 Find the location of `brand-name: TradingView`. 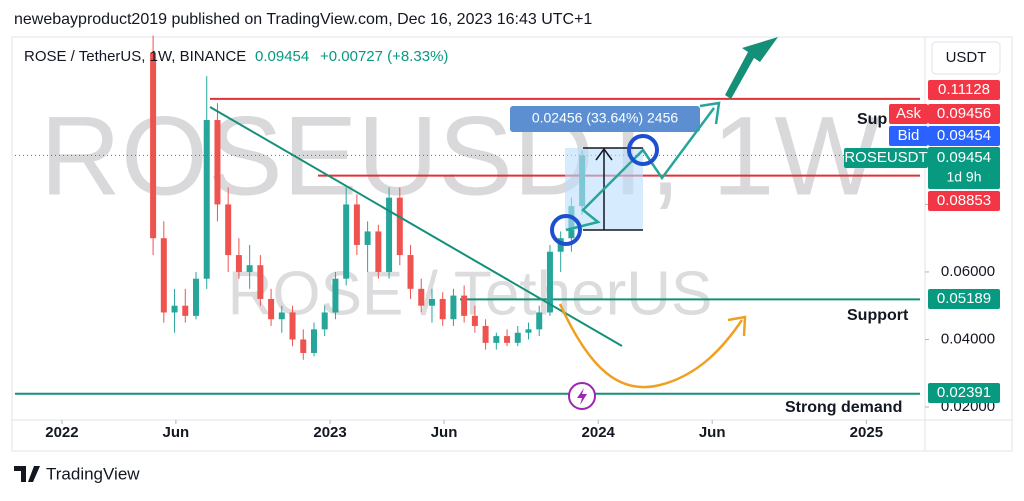

brand-name: TradingView is located at coordinates (93, 473).